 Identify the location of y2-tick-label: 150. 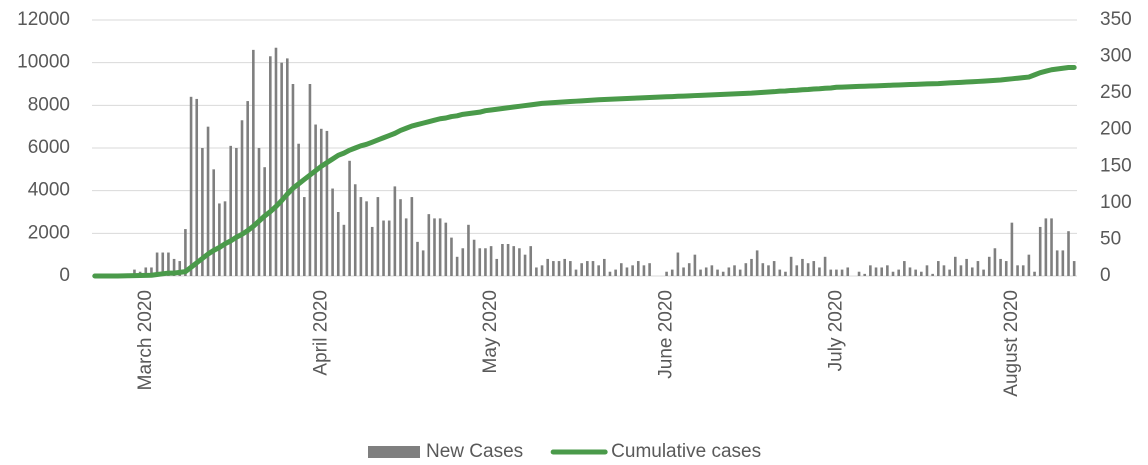
(1116, 165).